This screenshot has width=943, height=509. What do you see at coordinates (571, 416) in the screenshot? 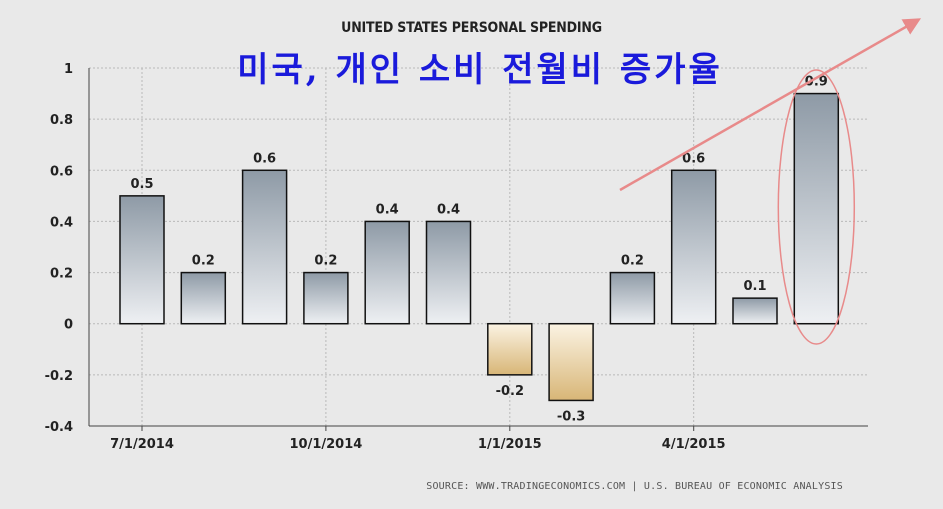
I see `data-label-2015-02: -0.3` at bounding box center [571, 416].